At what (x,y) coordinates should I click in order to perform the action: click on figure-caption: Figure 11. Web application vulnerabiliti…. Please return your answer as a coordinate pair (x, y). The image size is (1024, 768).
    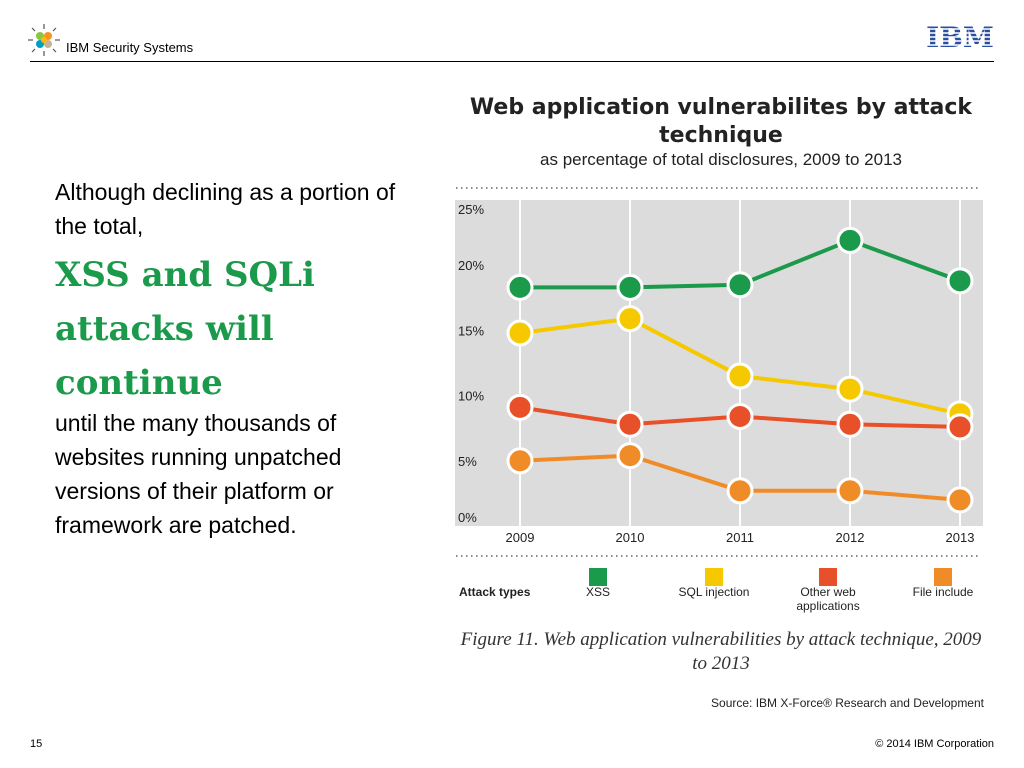
    Looking at the image, I should click on (721, 651).